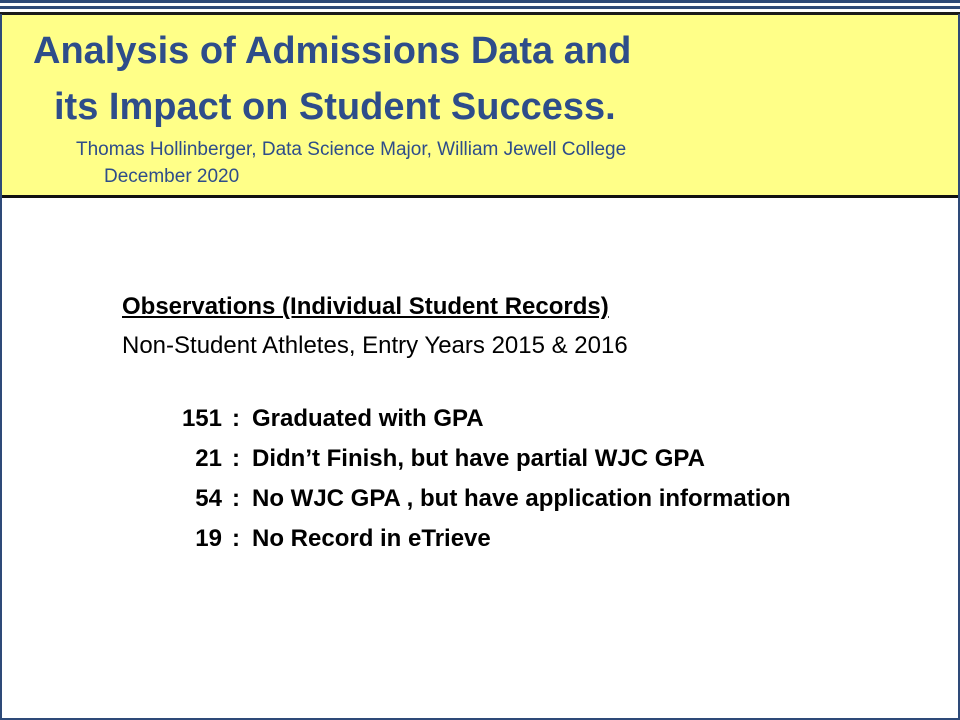 The height and width of the screenshot is (720, 960). What do you see at coordinates (208, 538) in the screenshot?
I see `record-count: 19` at bounding box center [208, 538].